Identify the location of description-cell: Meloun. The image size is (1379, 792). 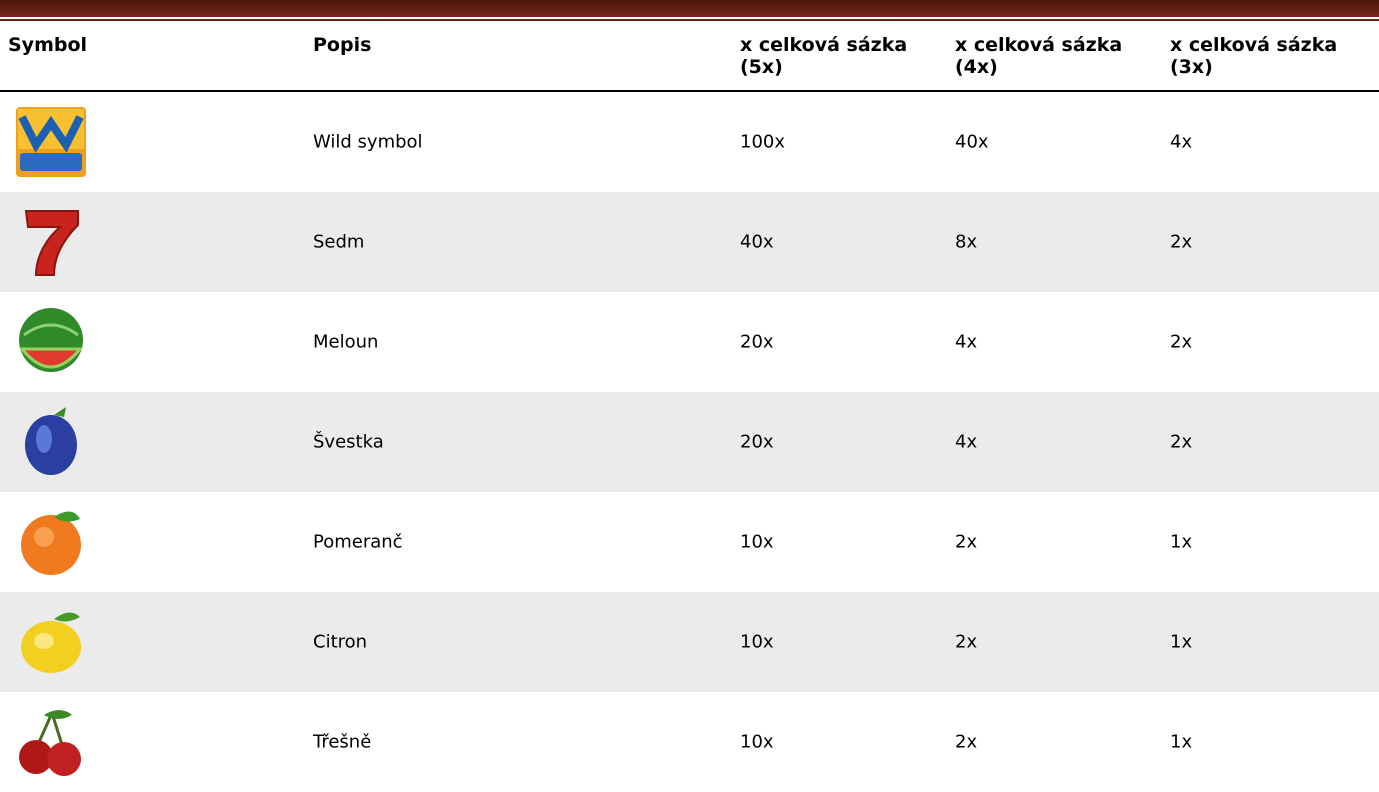
(346, 342).